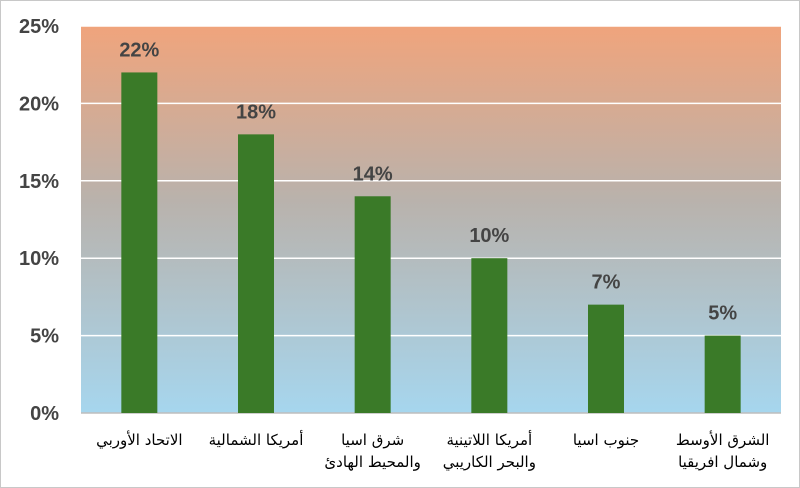 Image resolution: width=800 pixels, height=488 pixels. I want to click on category-label-line: والبحر الكاريبي, so click(489, 462).